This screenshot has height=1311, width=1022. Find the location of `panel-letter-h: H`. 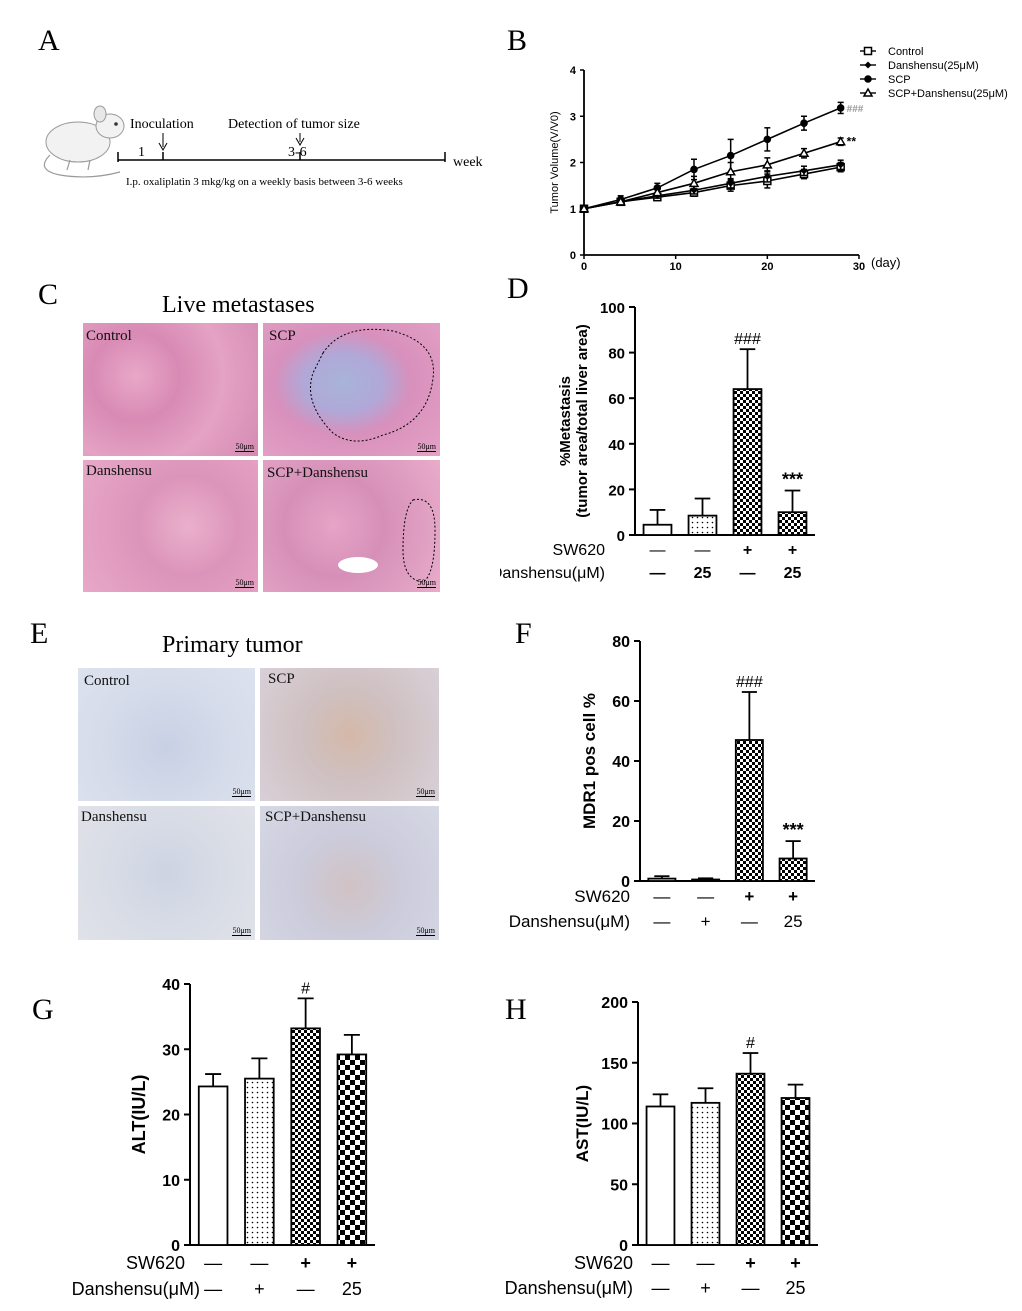

panel-letter-h: H is located at coordinates (516, 1009).